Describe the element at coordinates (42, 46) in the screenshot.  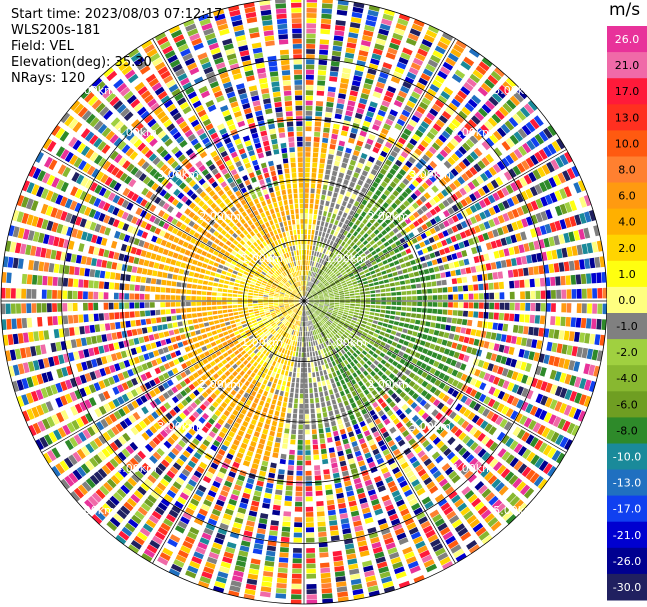
I see `field-label: Field: VEL` at that location.